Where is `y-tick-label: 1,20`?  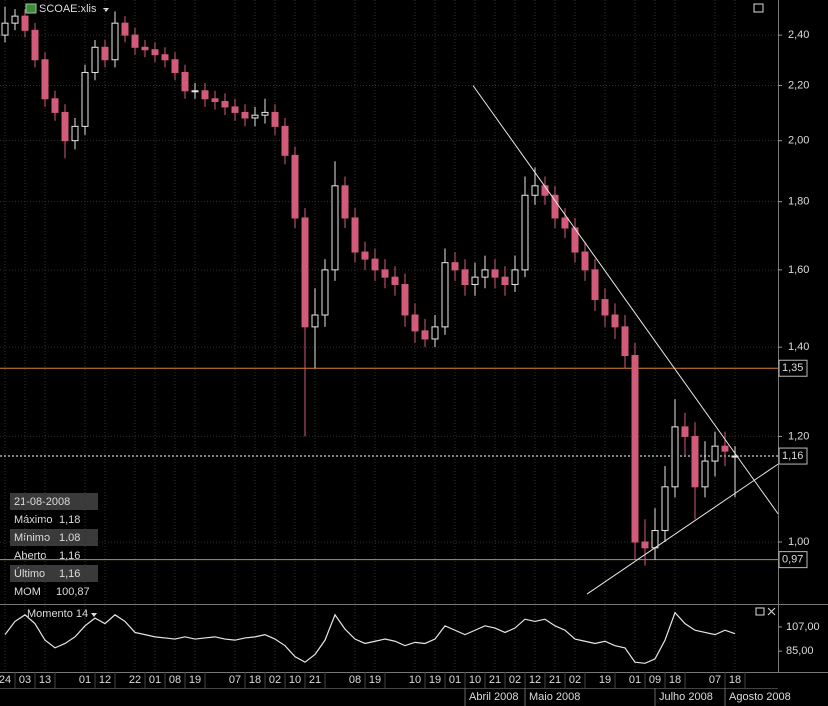
y-tick-label: 1,20 is located at coordinates (798, 436).